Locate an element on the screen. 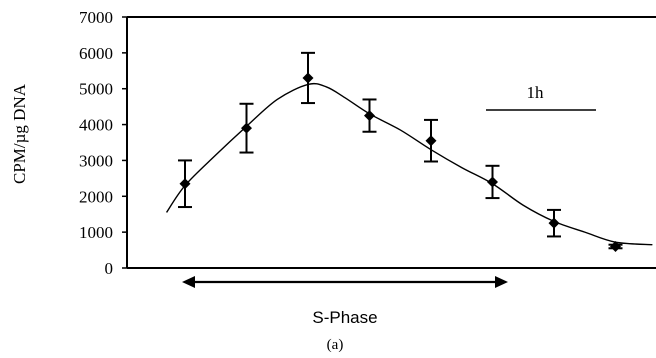 This screenshot has height=358, width=656. y-tick-label: 0 is located at coordinates (109, 268).